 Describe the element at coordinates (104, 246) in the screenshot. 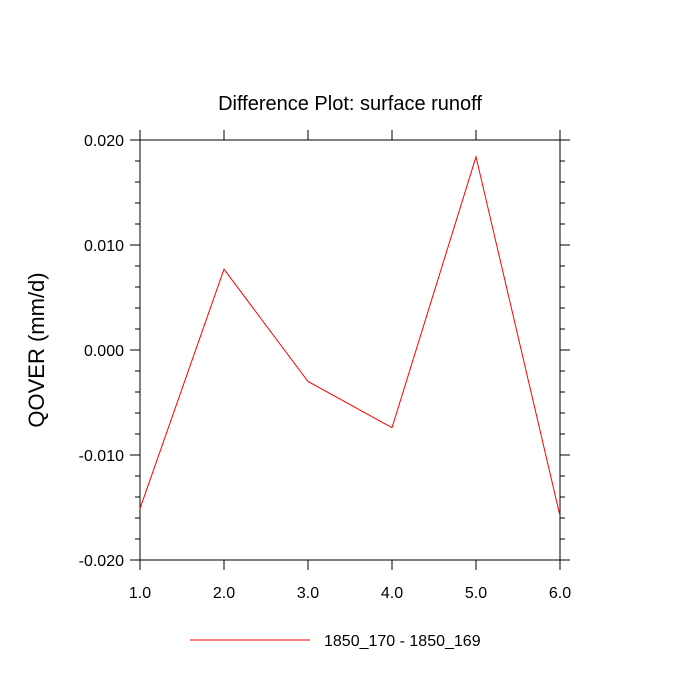

I see `y-tick-label: 0.010` at that location.